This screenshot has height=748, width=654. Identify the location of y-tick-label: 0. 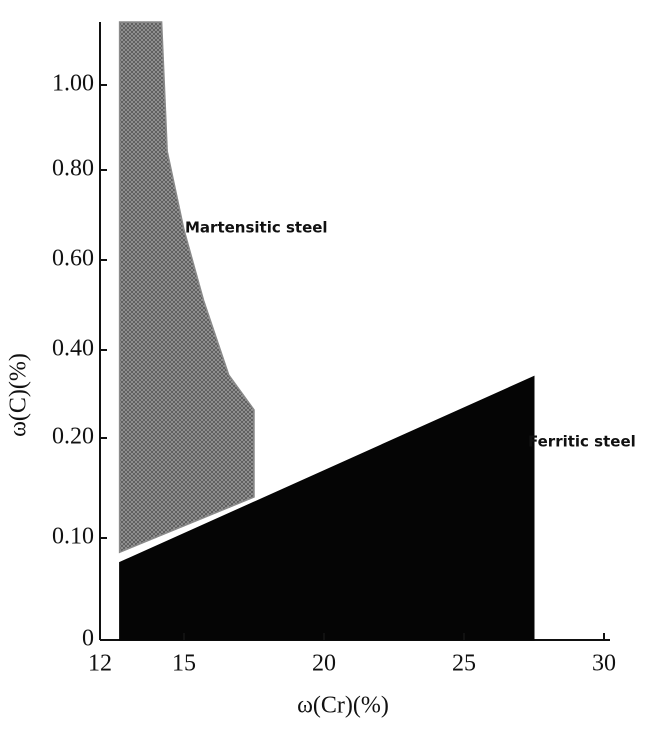
(88, 639).